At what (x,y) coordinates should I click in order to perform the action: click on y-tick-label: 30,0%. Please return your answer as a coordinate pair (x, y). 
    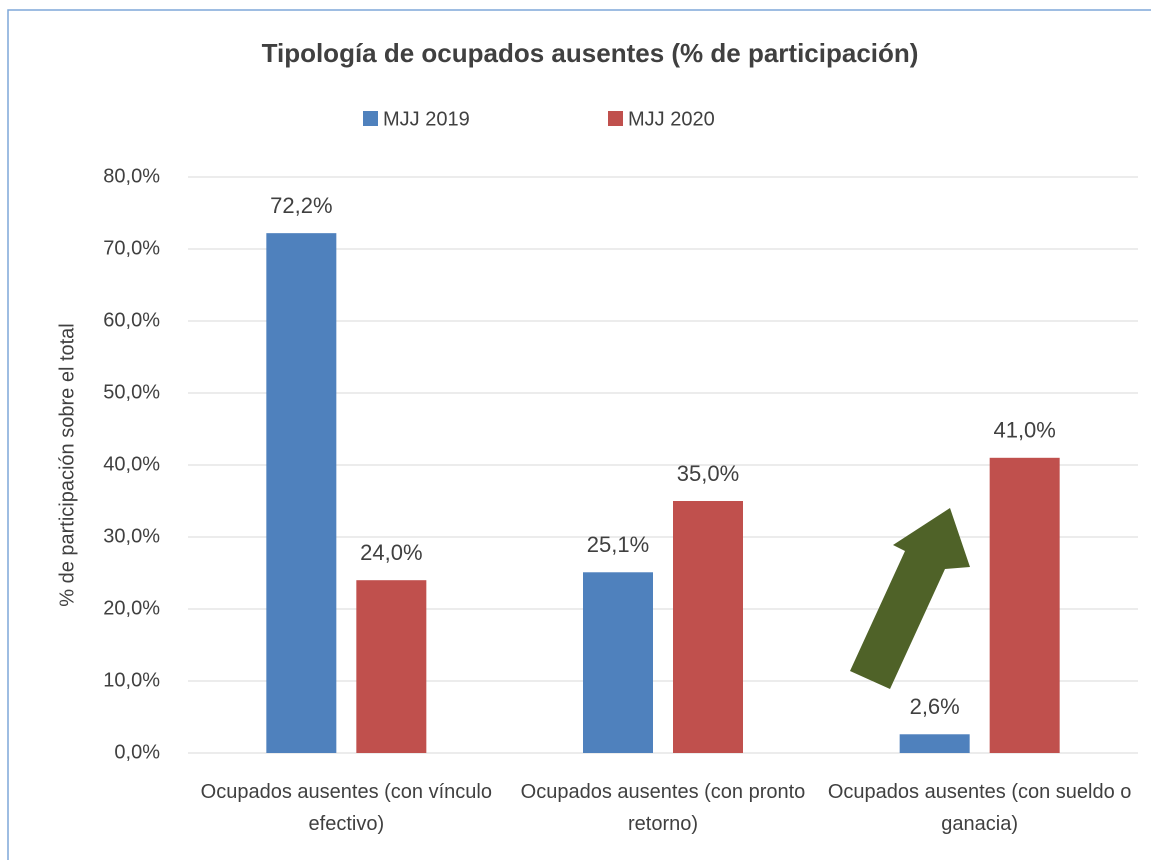
    Looking at the image, I should click on (131, 536).